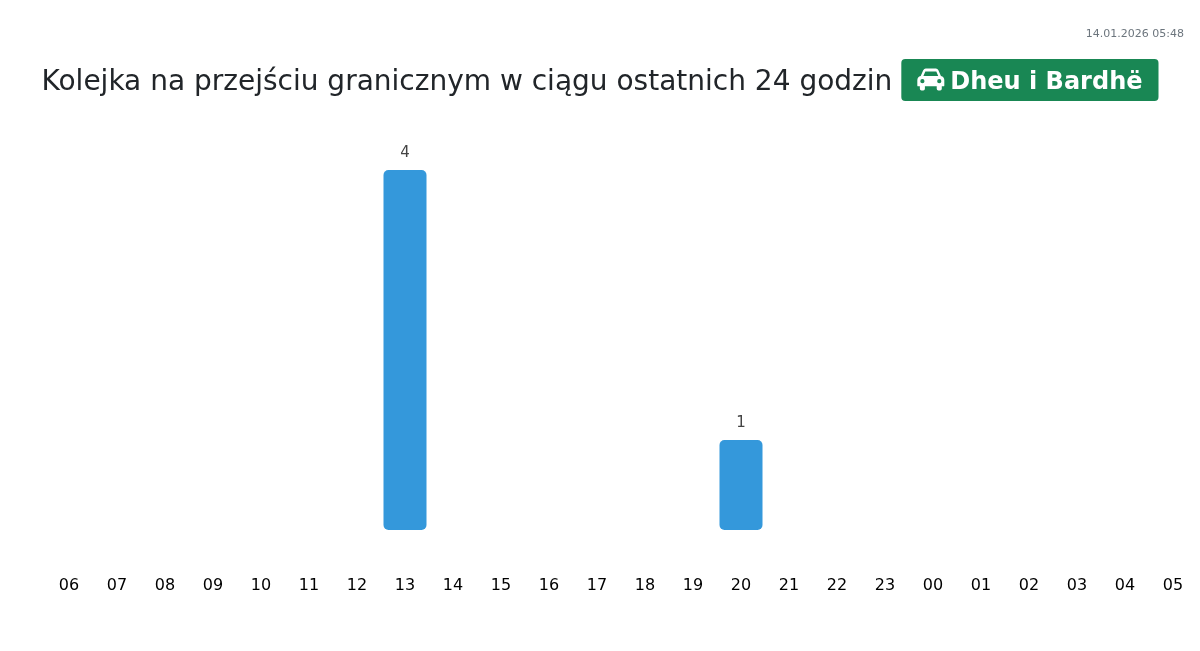 Image resolution: width=1200 pixels, height=651 pixels. Describe the element at coordinates (117, 584) in the screenshot. I see `x-tick-label: 07` at that location.